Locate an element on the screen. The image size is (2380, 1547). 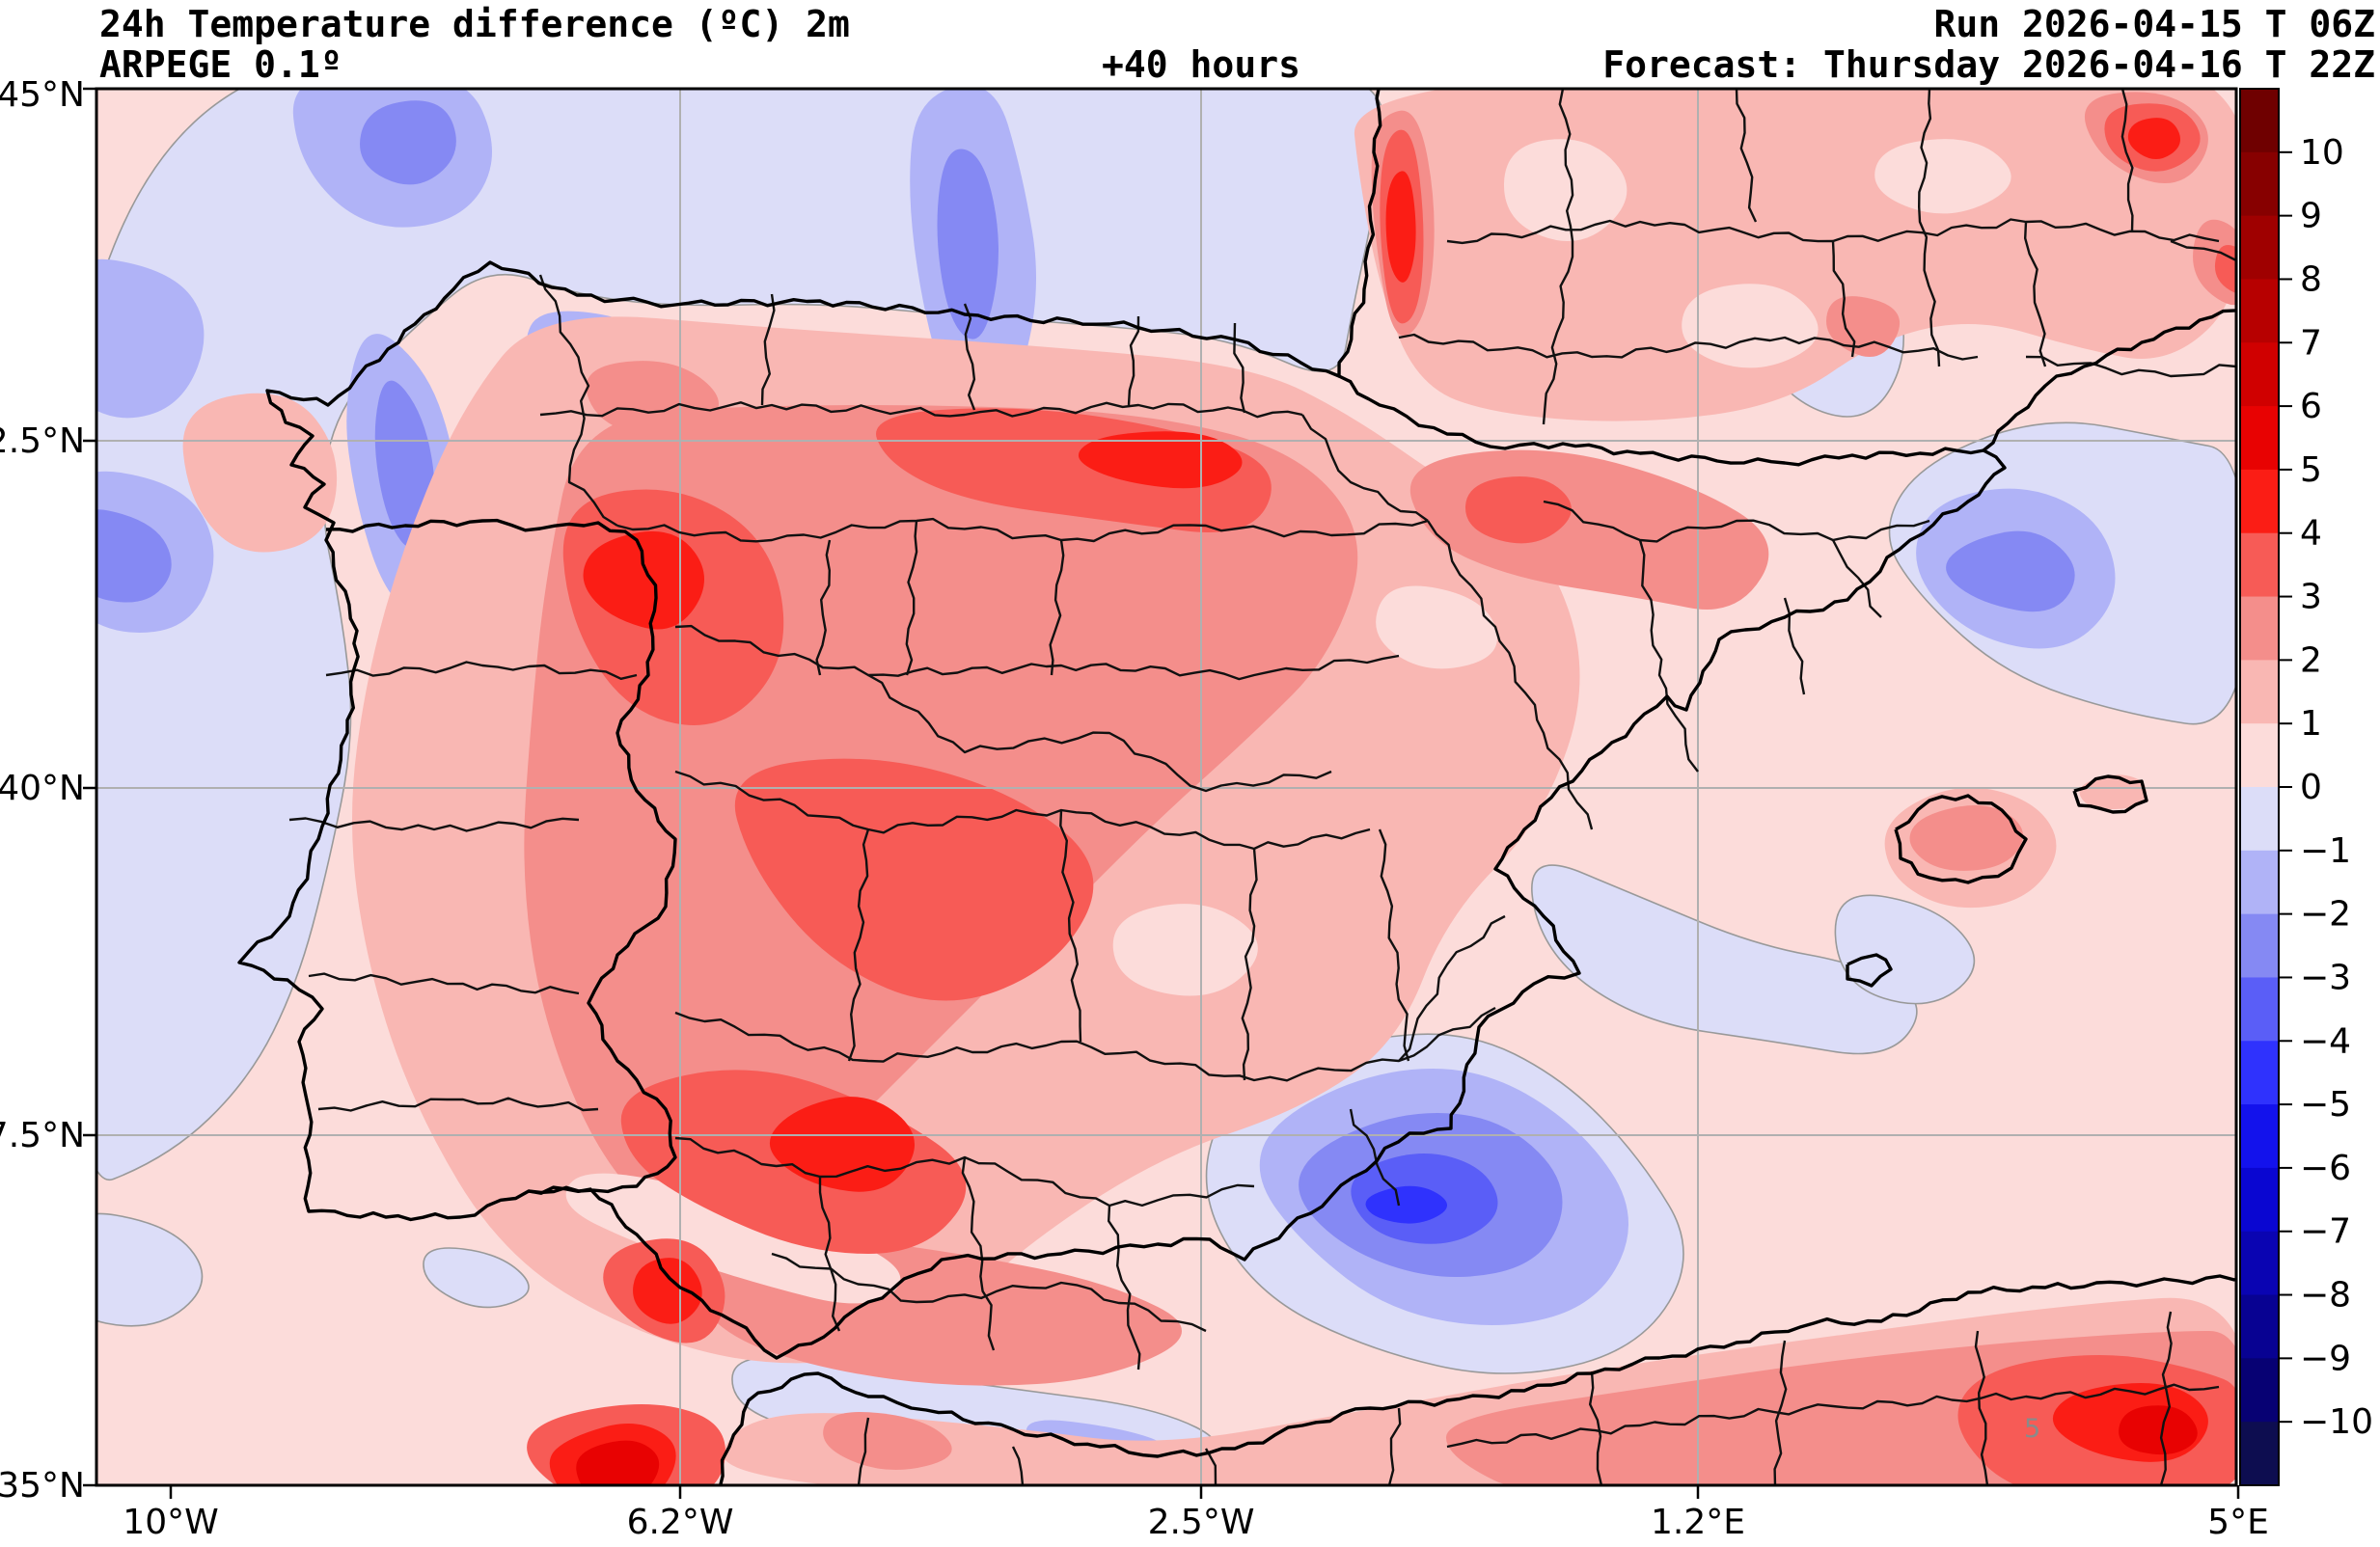
colorbar-tick-label: 3 is located at coordinates (2311, 597).